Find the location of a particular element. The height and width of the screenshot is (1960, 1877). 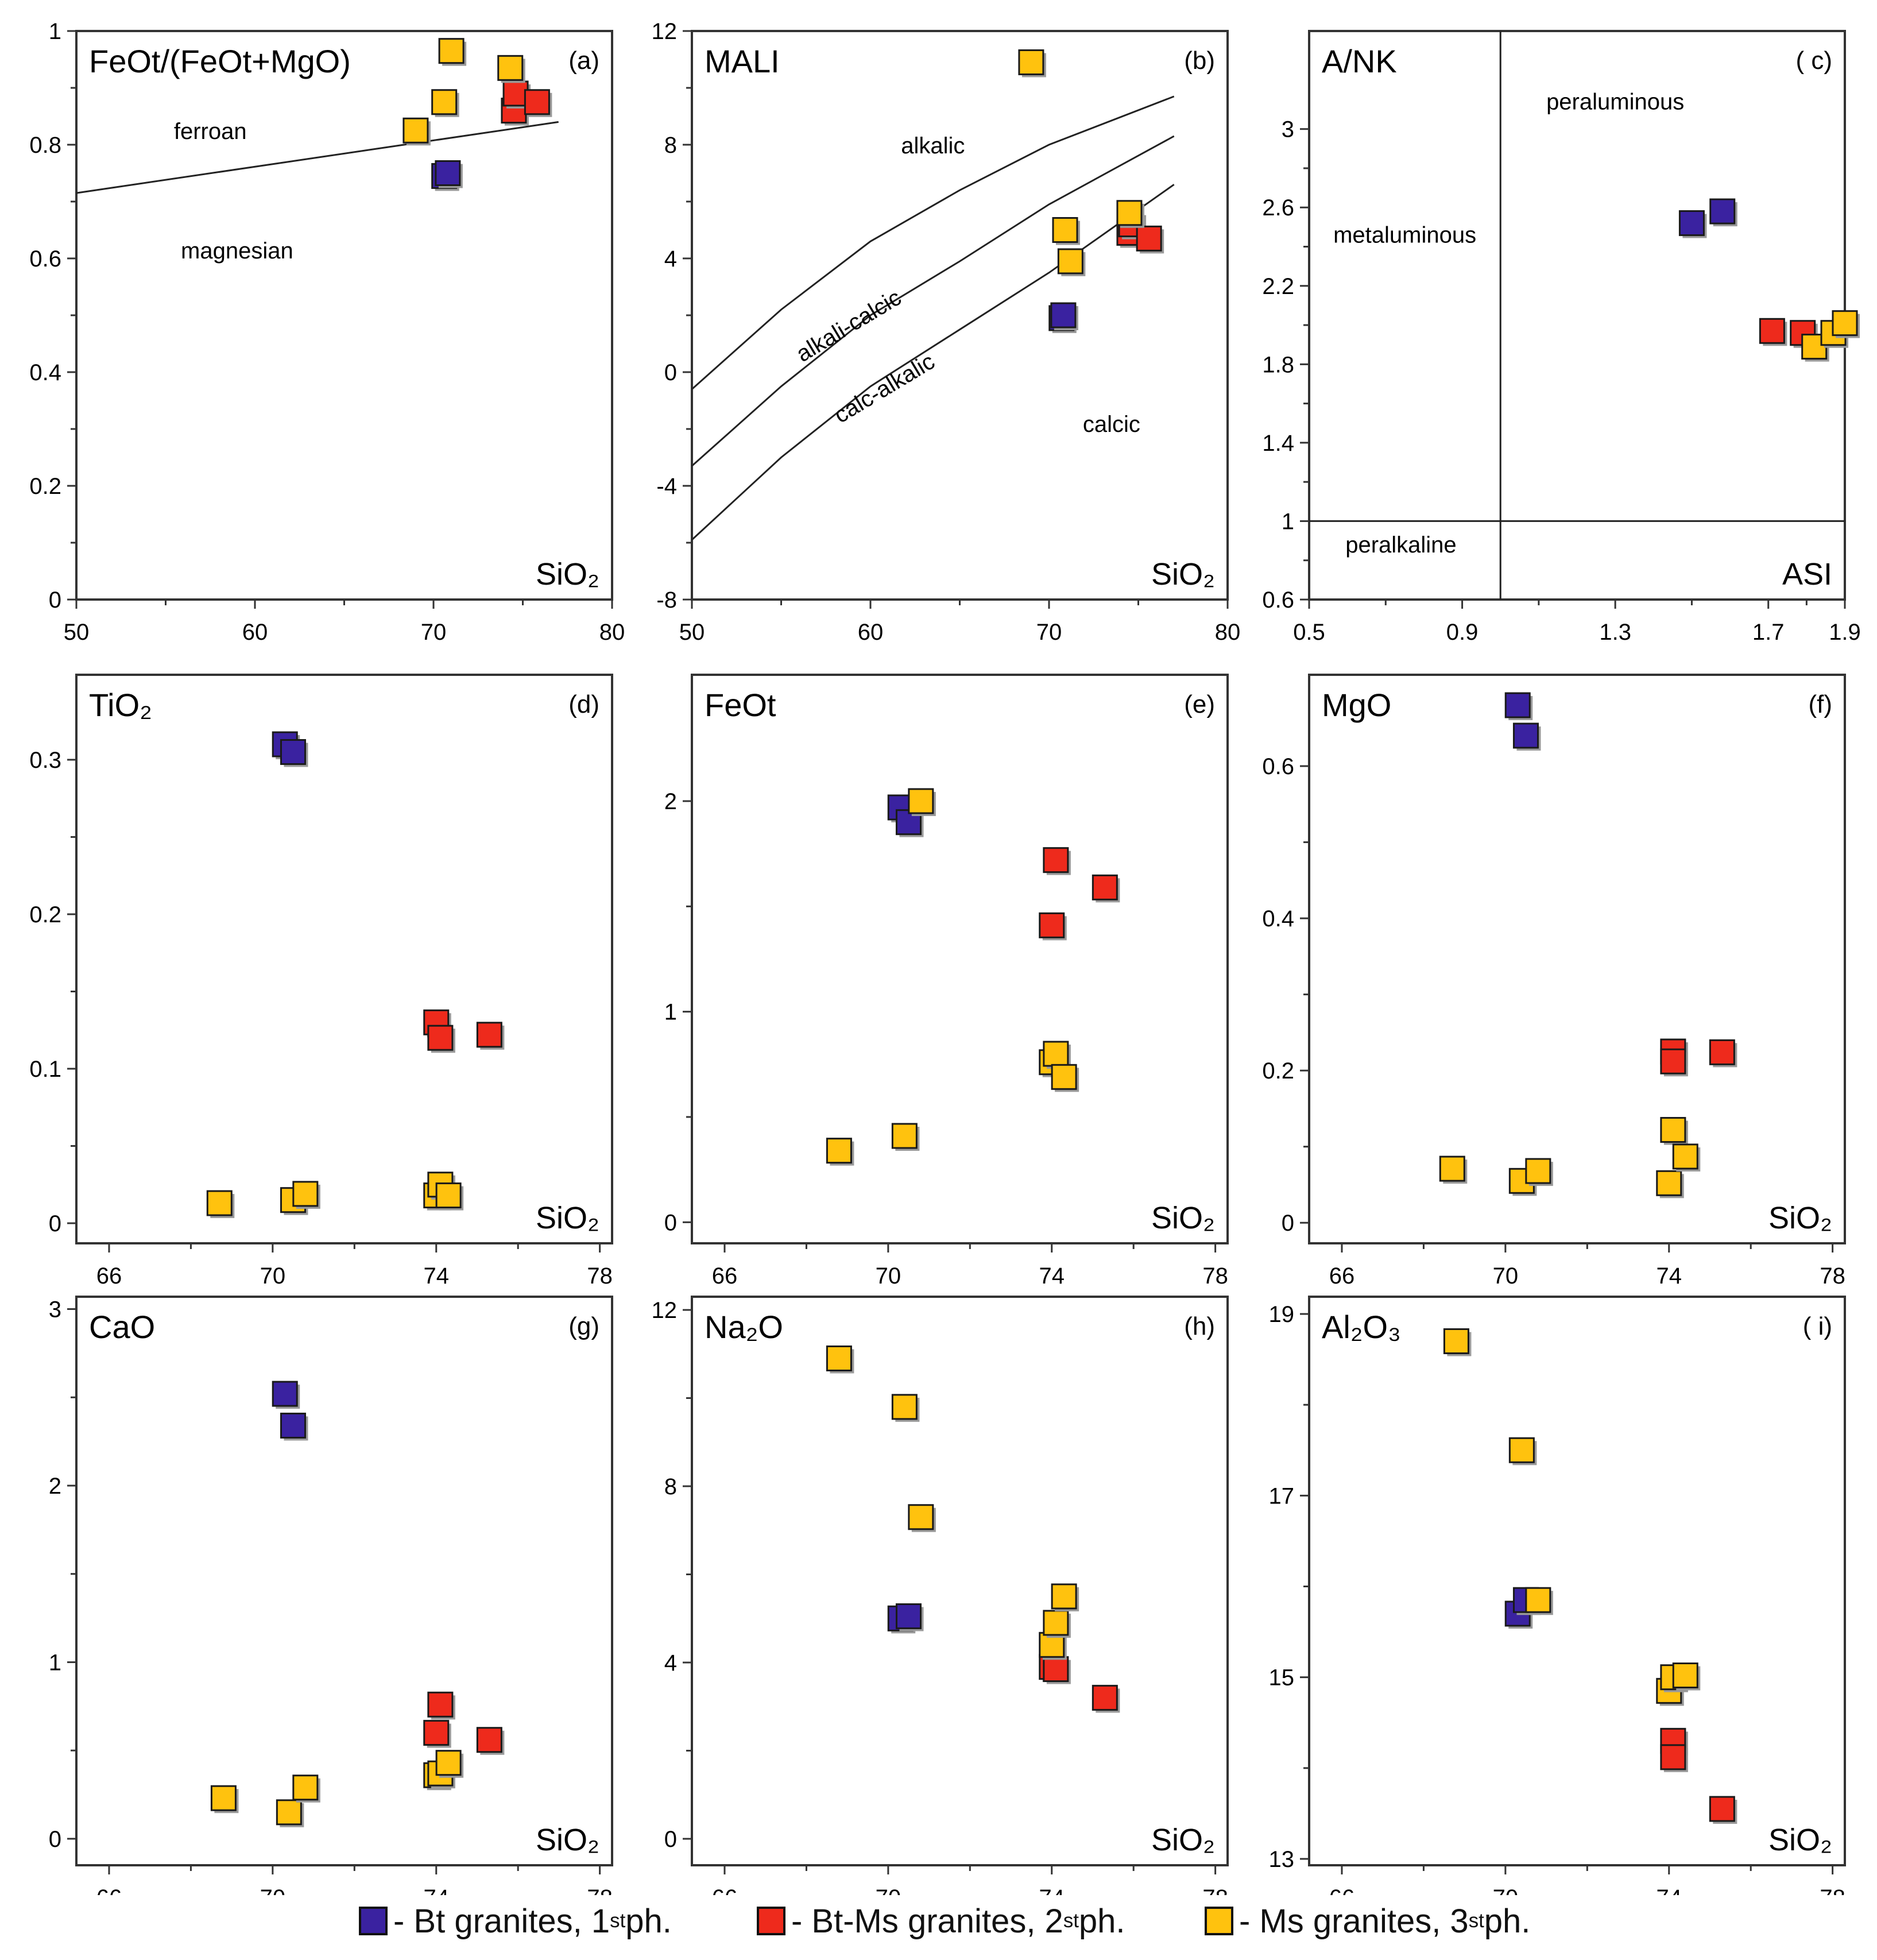

field-label: peraluminous is located at coordinates (1615, 103).